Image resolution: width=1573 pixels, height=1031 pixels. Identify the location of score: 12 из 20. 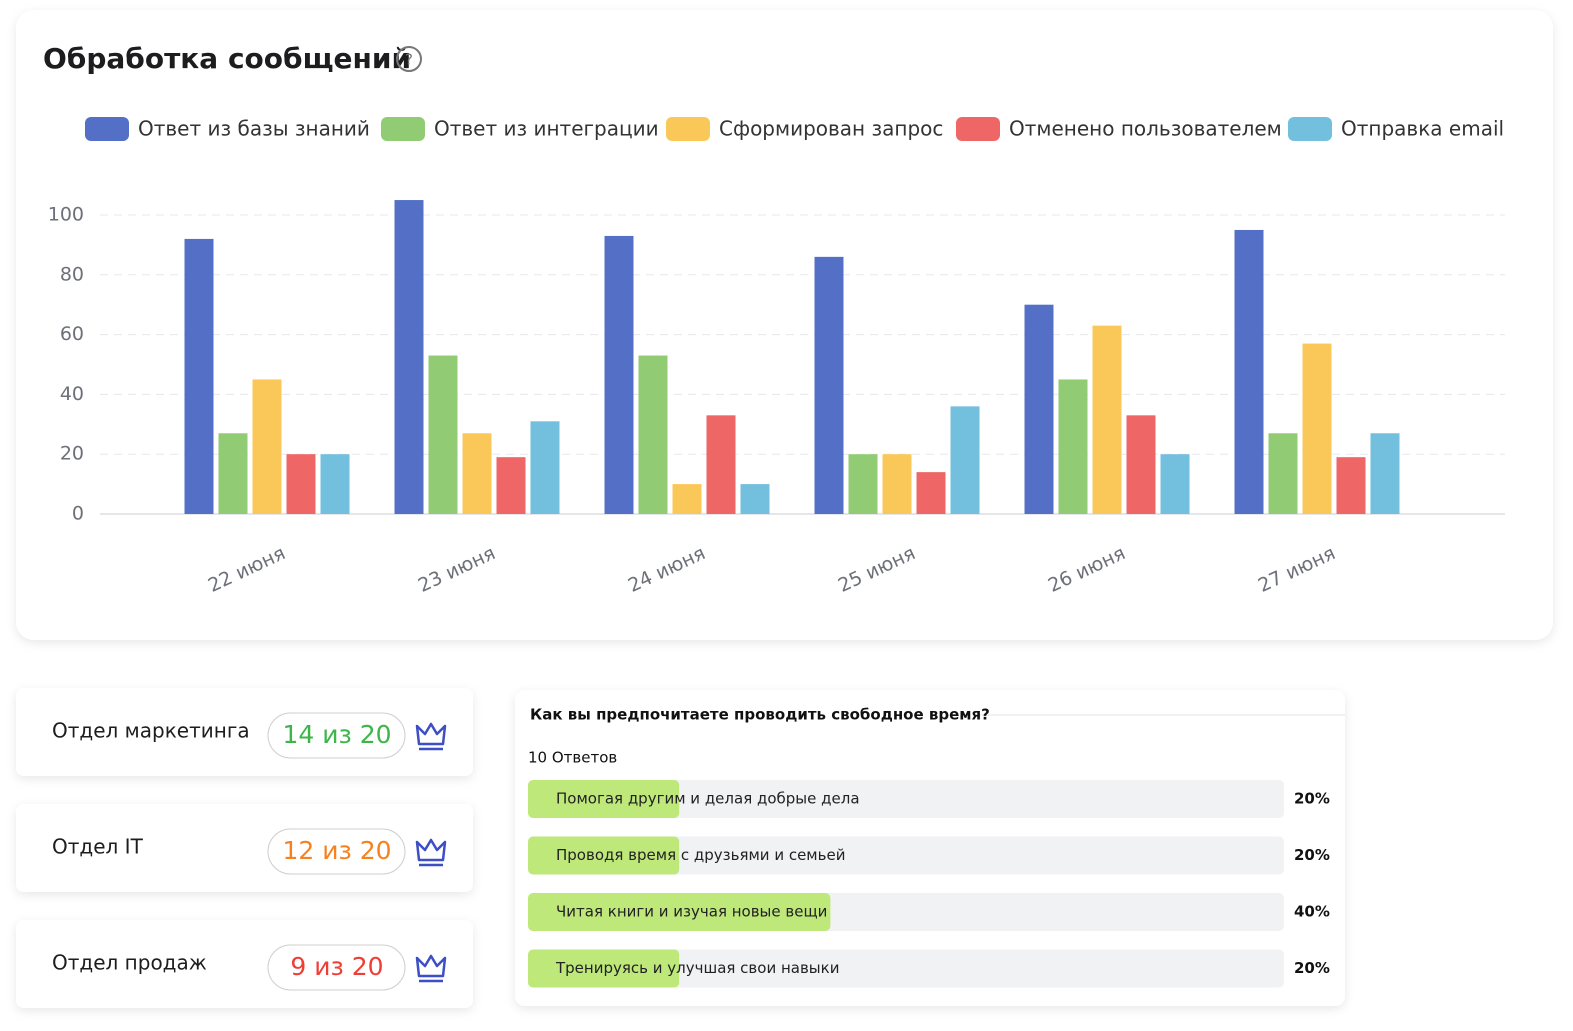
(336, 850).